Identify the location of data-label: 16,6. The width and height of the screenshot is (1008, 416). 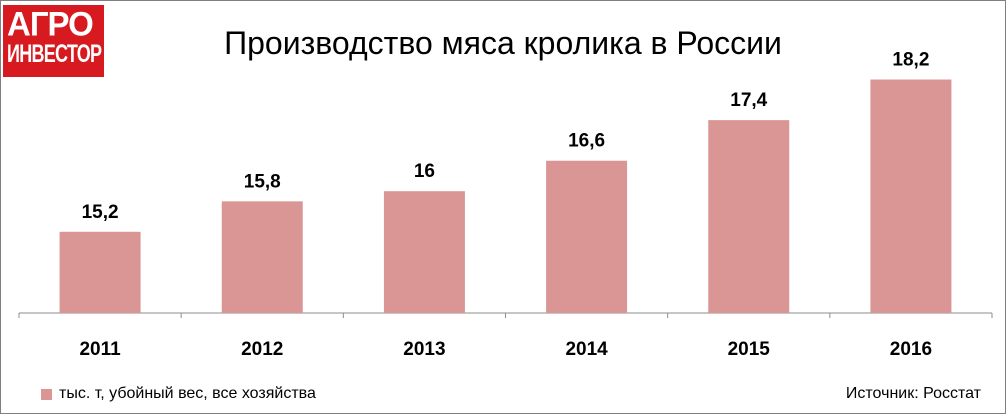
(586, 141).